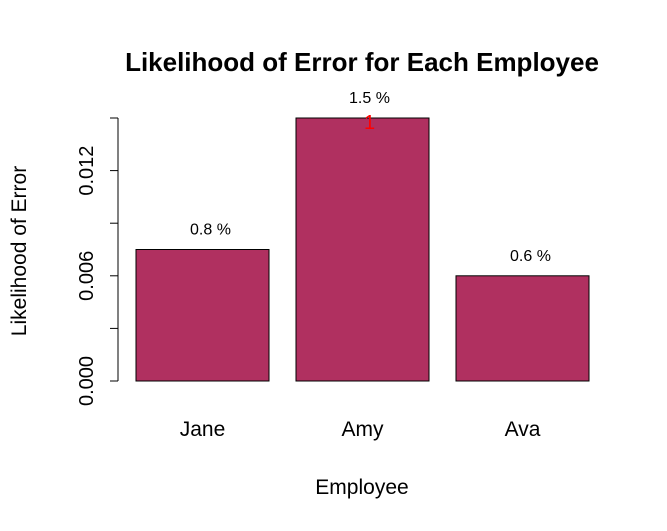  I want to click on chart-title: Likelihood of Error for Each Employee, so click(362, 62).